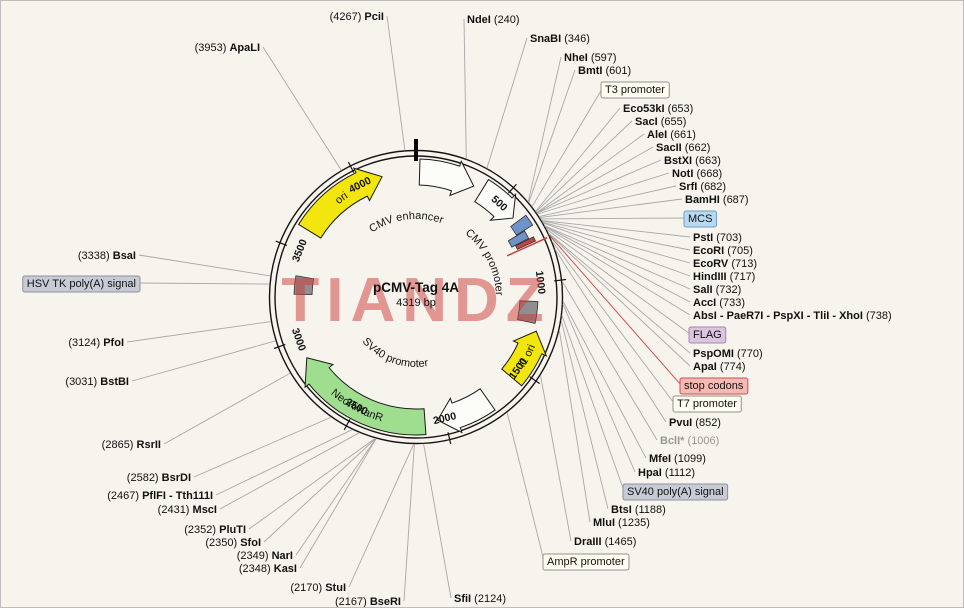 The height and width of the screenshot is (608, 964). I want to click on feature-mcs-block-b, so click(518, 239).